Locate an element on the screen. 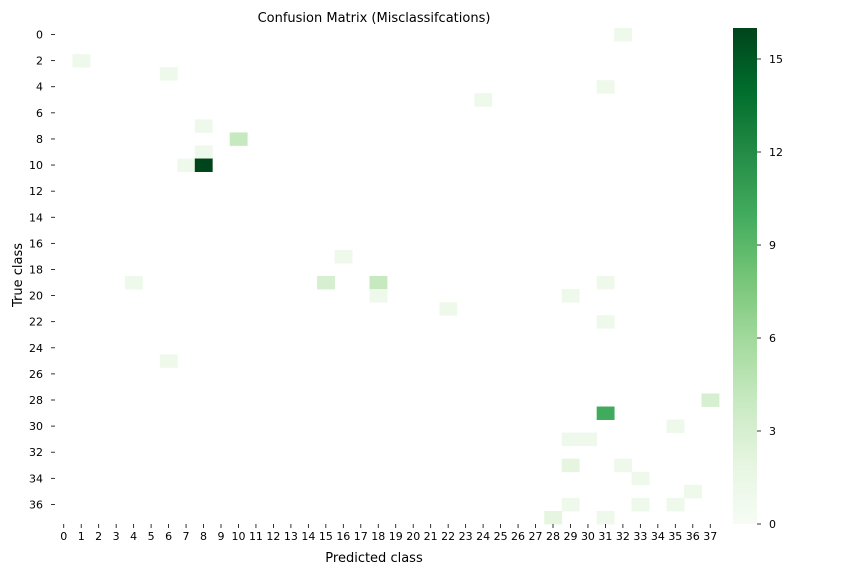  y-tick-label: 34 is located at coordinates (36, 478).